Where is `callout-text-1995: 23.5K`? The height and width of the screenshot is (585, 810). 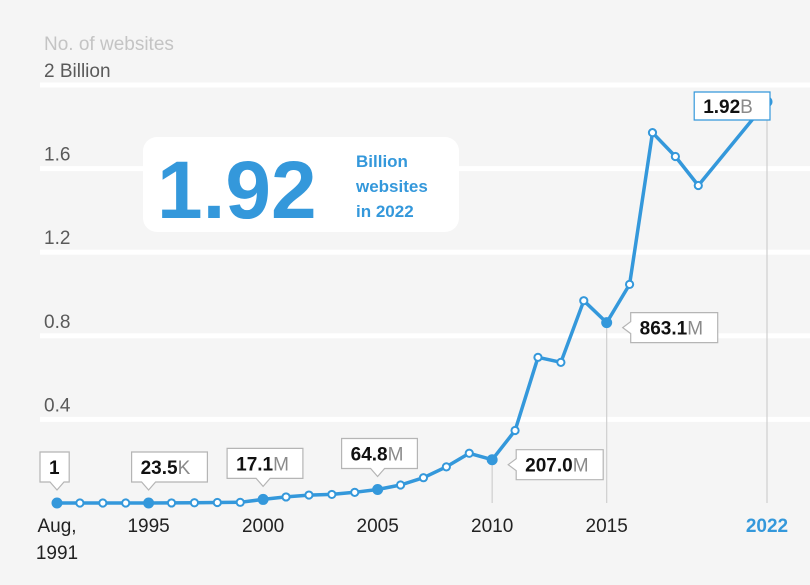
callout-text-1995: 23.5K is located at coordinates (166, 468).